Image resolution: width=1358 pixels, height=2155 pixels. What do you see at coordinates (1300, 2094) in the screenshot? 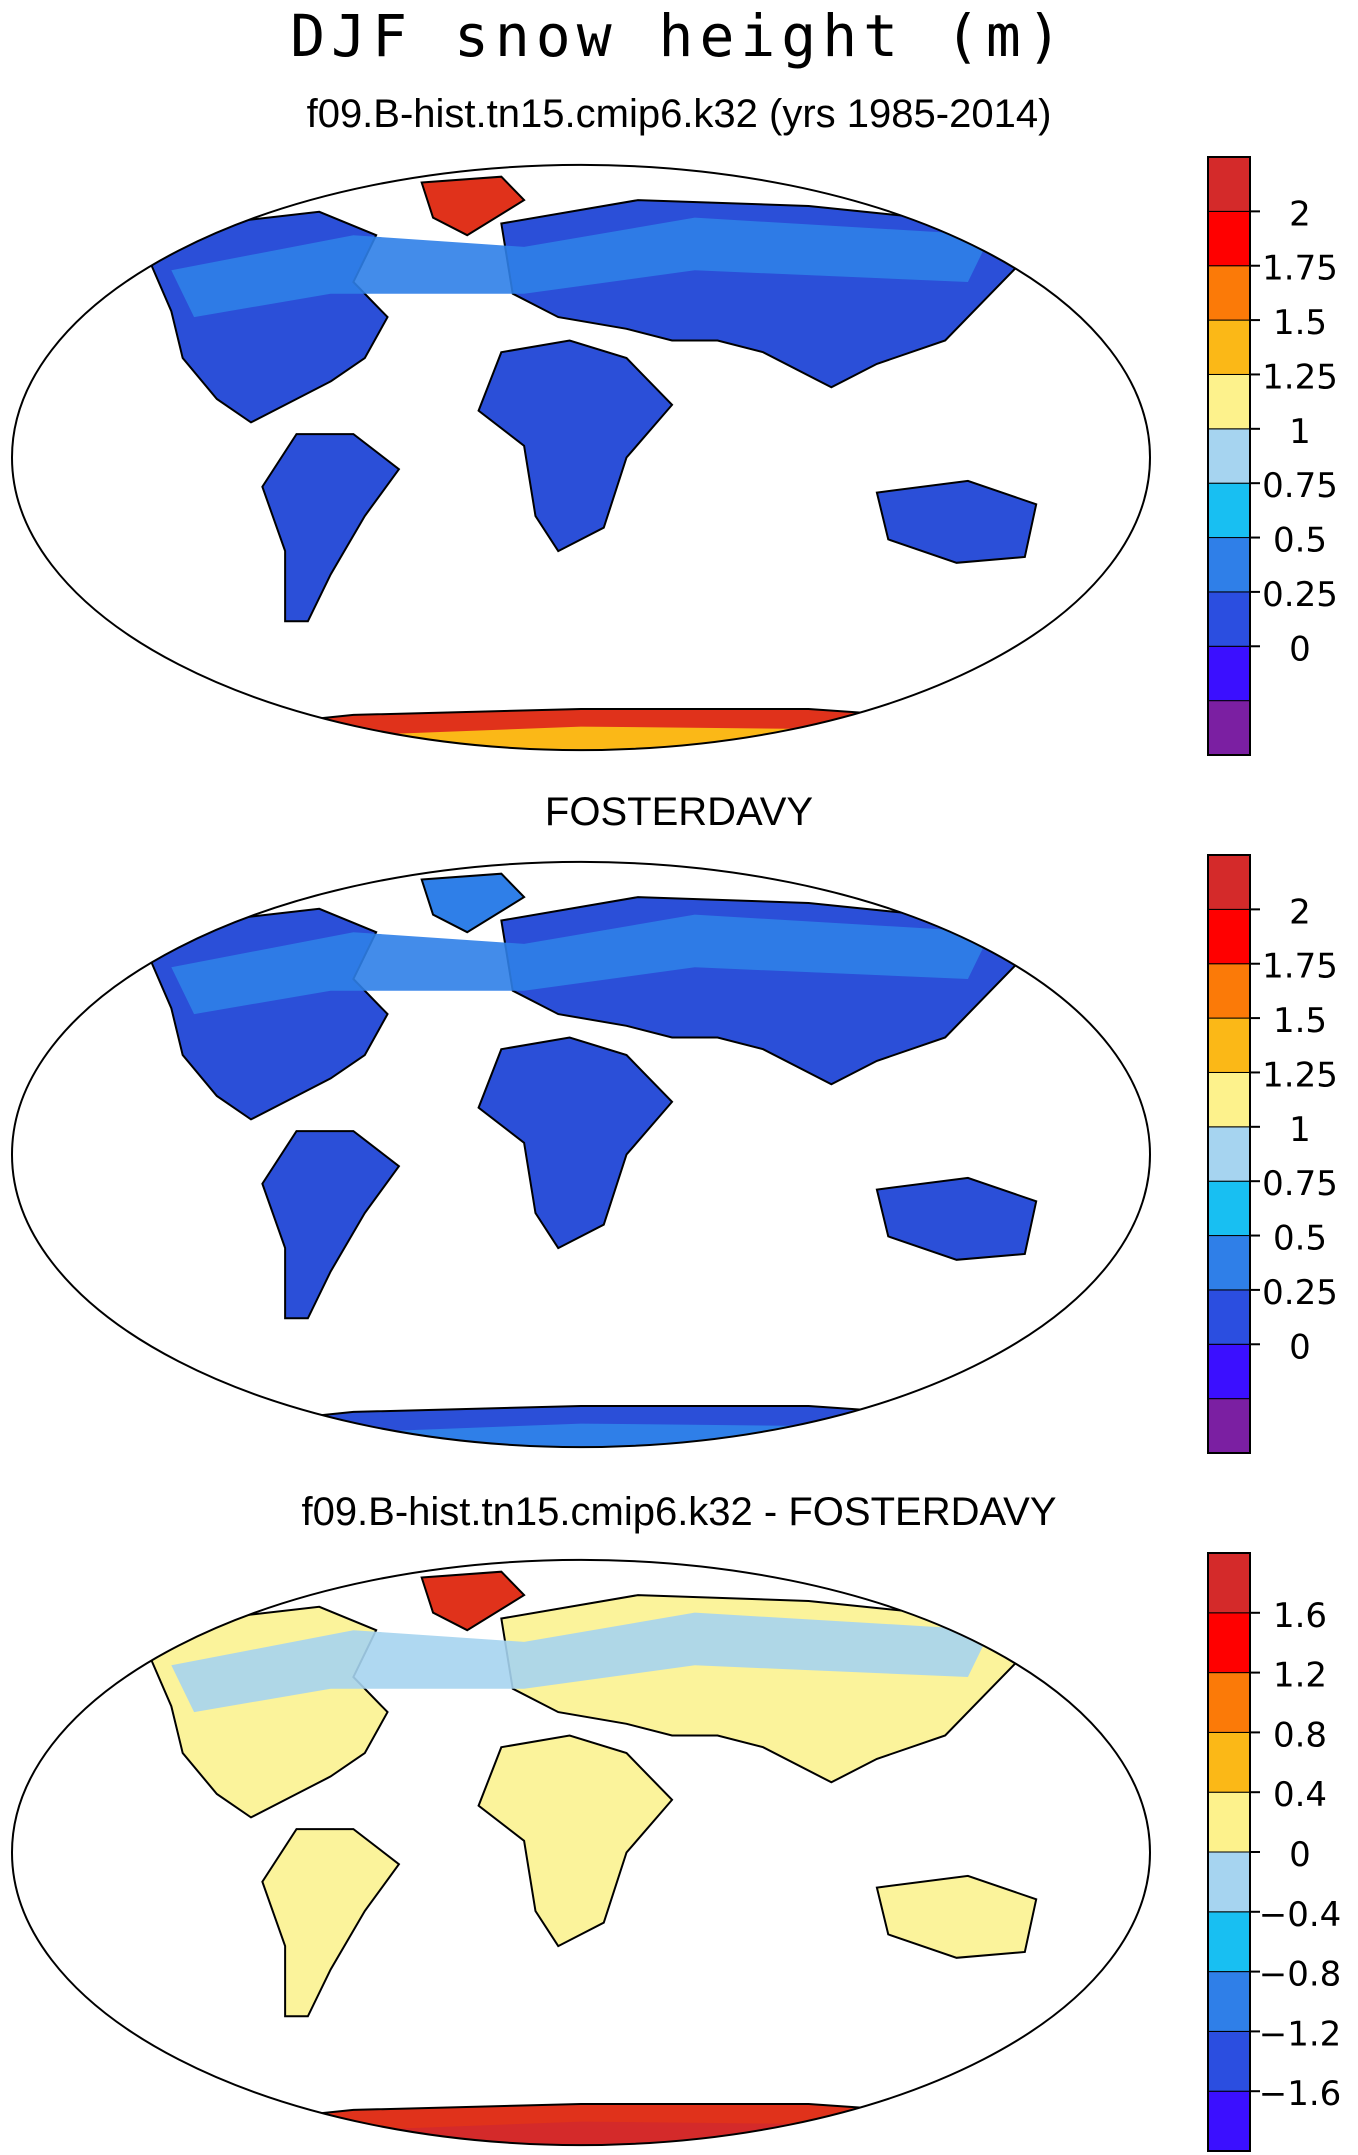
I see `colorbar-tick-label: −1.6` at bounding box center [1300, 2094].